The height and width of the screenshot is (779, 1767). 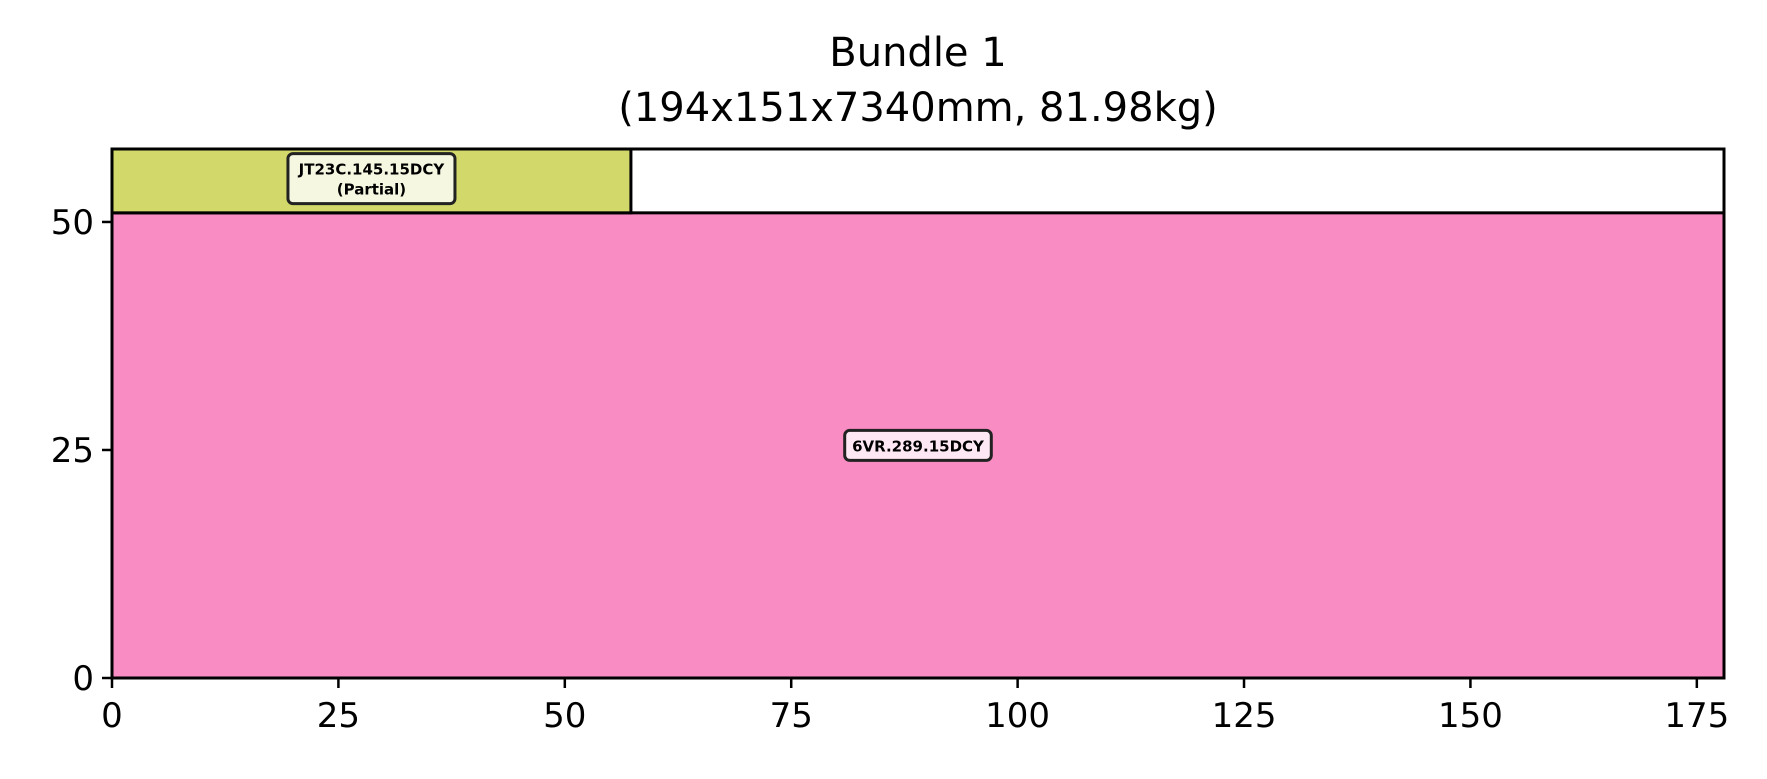 I want to click on rect-label-subtext: (Partial), so click(x=371, y=190).